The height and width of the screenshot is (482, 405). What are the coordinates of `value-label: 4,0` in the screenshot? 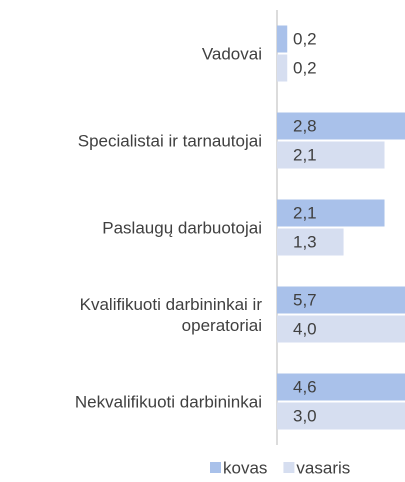 It's located at (305, 328).